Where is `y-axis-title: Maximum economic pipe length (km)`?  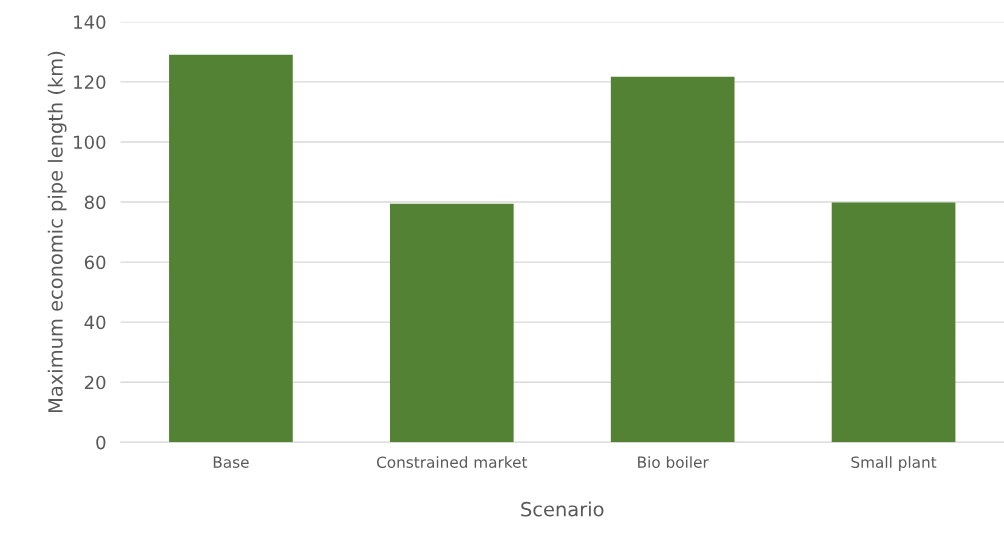 y-axis-title: Maximum economic pipe length (km) is located at coordinates (57, 232).